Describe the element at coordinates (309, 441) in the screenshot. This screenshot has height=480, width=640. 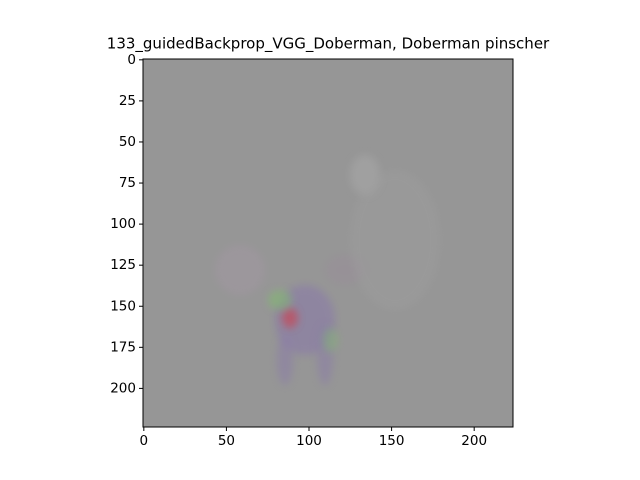
I see `x-tick-label: 100` at that location.